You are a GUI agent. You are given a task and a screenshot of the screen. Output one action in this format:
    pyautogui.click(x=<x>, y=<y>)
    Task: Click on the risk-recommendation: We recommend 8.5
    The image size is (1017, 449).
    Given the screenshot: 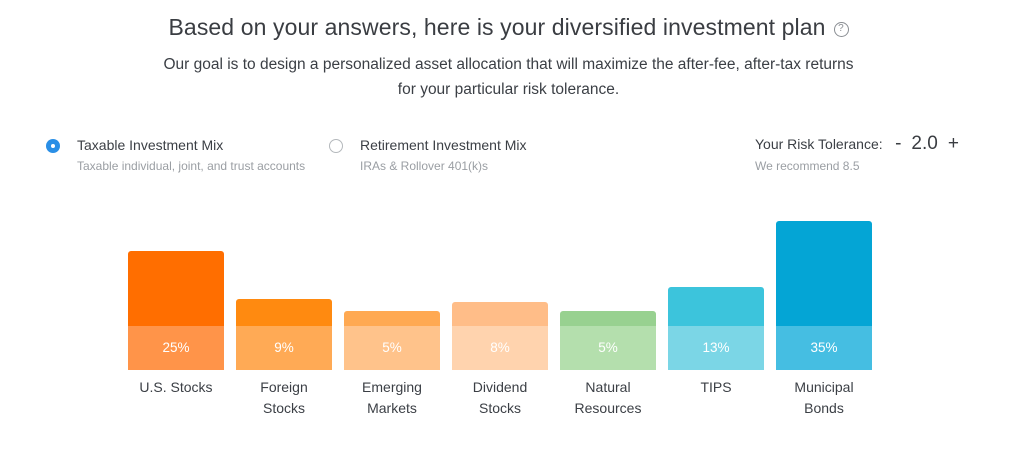 What is the action you would take?
    pyautogui.click(x=807, y=166)
    